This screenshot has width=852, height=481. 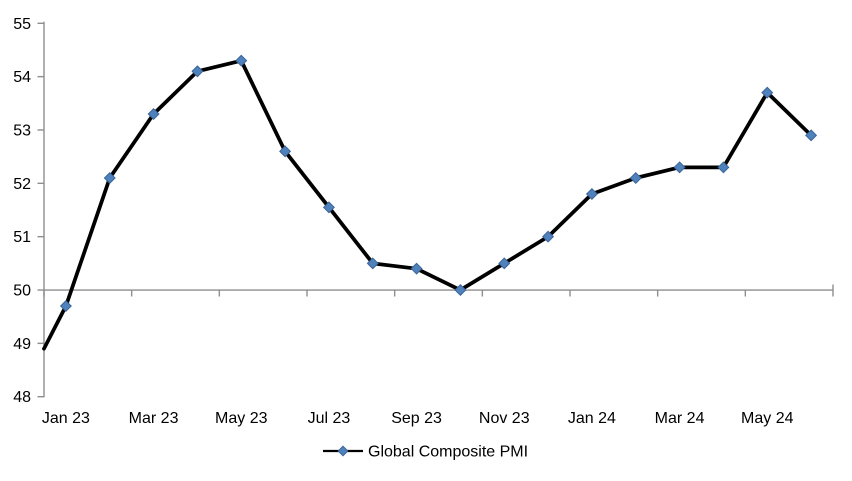 What do you see at coordinates (448, 452) in the screenshot?
I see `legend-label: Global Composite PMI` at bounding box center [448, 452].